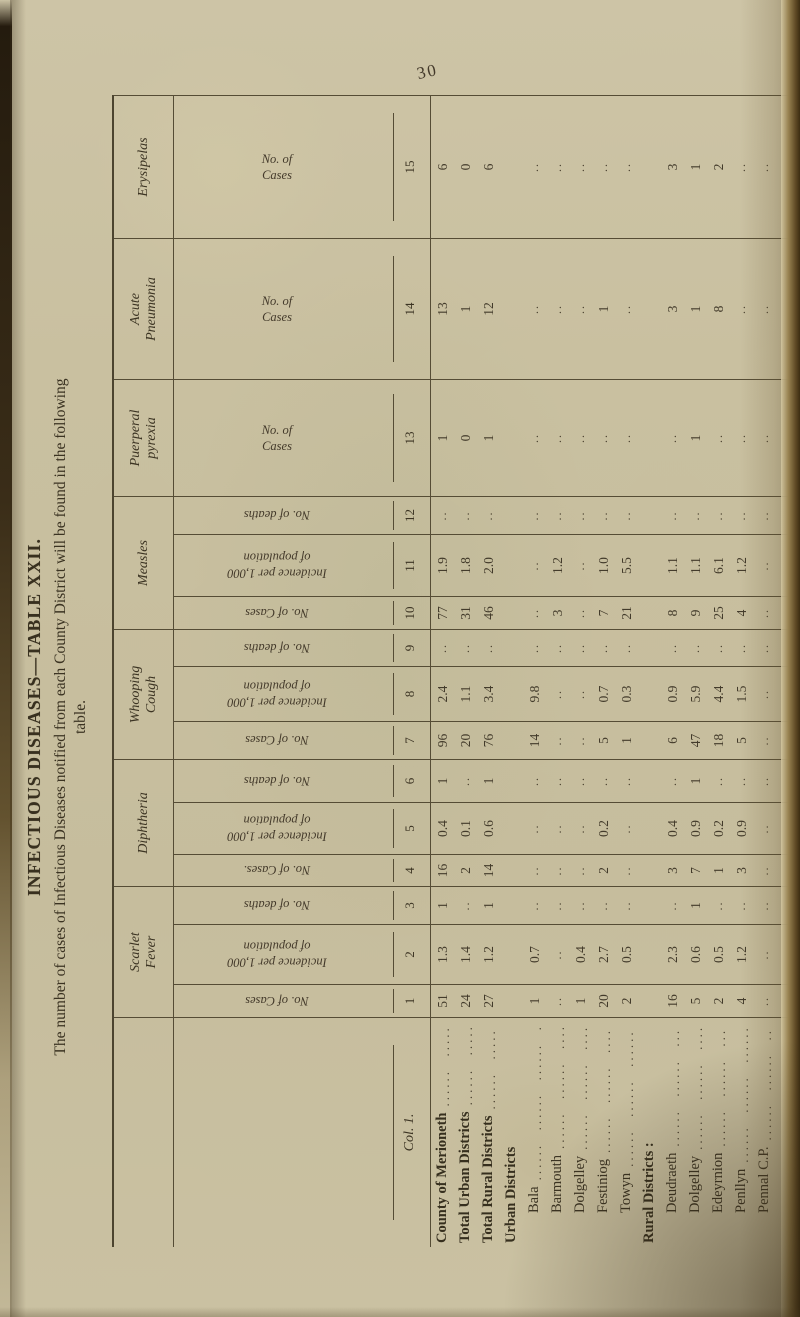  Describe the element at coordinates (488, 613) in the screenshot. I see `data-cell: 46` at that location.